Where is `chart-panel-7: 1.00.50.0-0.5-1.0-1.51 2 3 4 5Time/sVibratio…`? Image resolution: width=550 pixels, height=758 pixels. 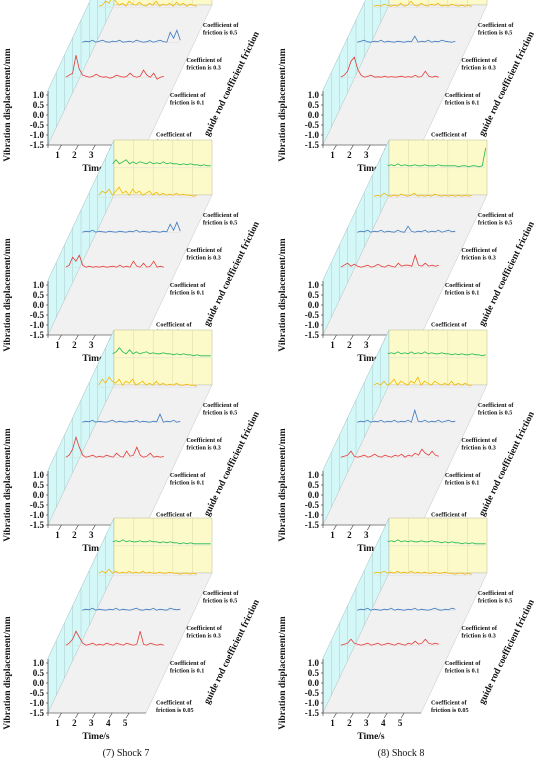
chart-panel-7: 1.00.50.0-0.5-1.0-1.51 2 3 4 5Time/sVibratio… is located at coordinates (132, 637).